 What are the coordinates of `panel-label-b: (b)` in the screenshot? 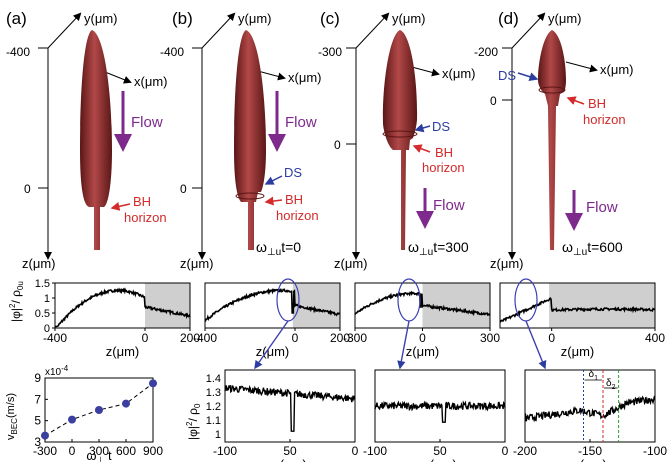 It's located at (182, 18).